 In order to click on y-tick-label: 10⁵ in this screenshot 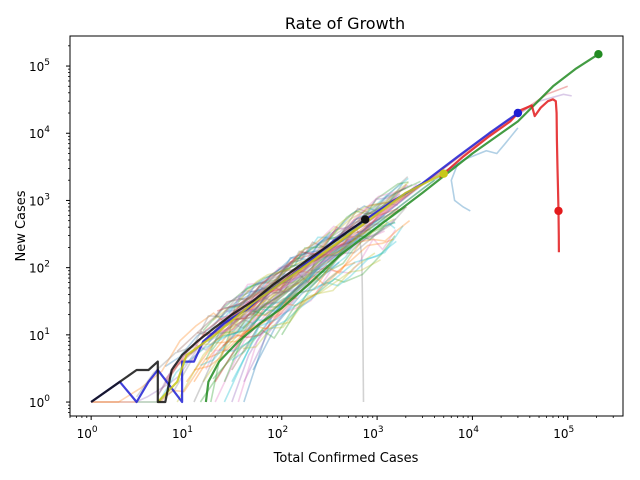, I will do `click(39, 66)`.